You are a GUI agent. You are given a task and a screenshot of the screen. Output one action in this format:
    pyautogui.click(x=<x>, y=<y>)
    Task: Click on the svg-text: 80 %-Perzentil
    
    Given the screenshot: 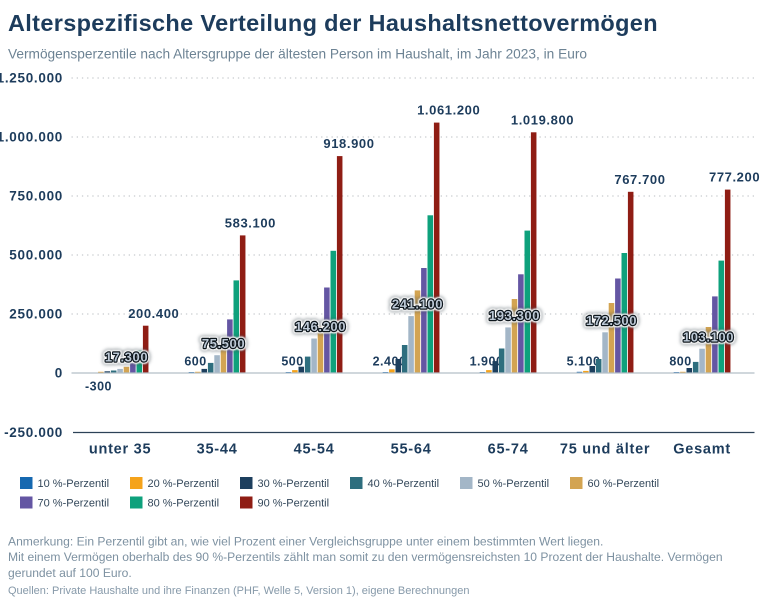 What is the action you would take?
    pyautogui.click(x=184, y=504)
    